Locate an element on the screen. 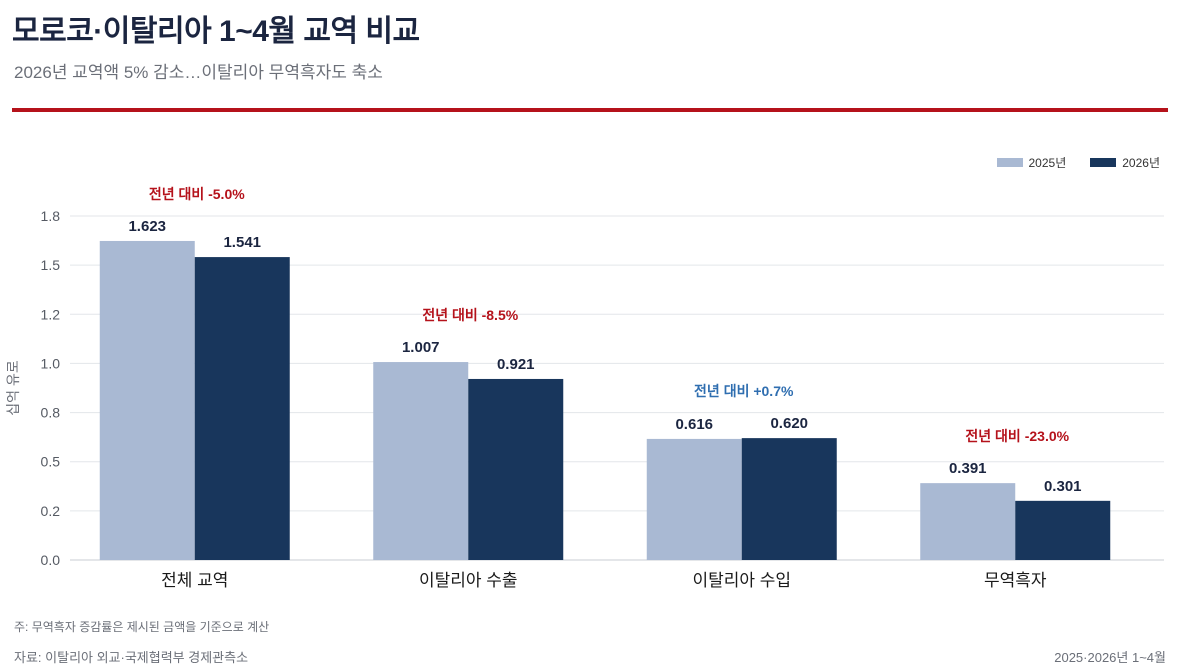 The height and width of the screenshot is (671, 1200). change-annotation: 전년 대비 -8.5% is located at coordinates (470, 315).